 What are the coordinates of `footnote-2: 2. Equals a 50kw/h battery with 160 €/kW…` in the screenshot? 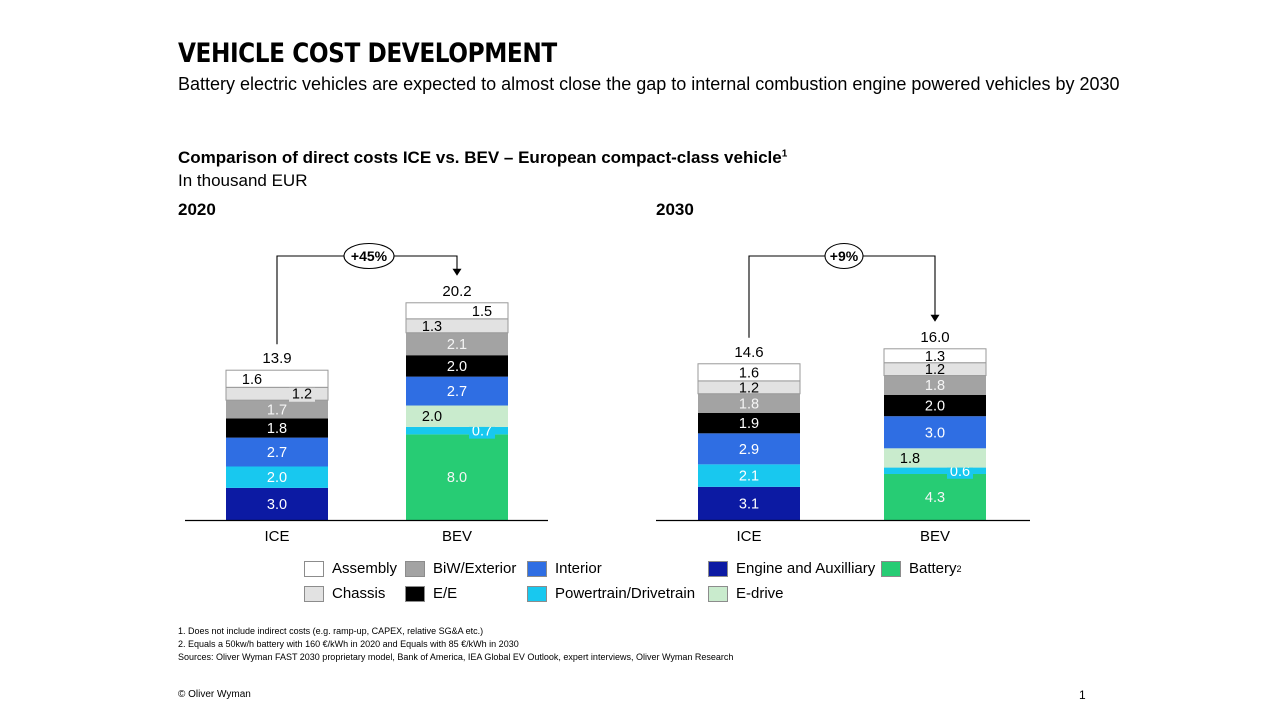 It's located at (348, 644).